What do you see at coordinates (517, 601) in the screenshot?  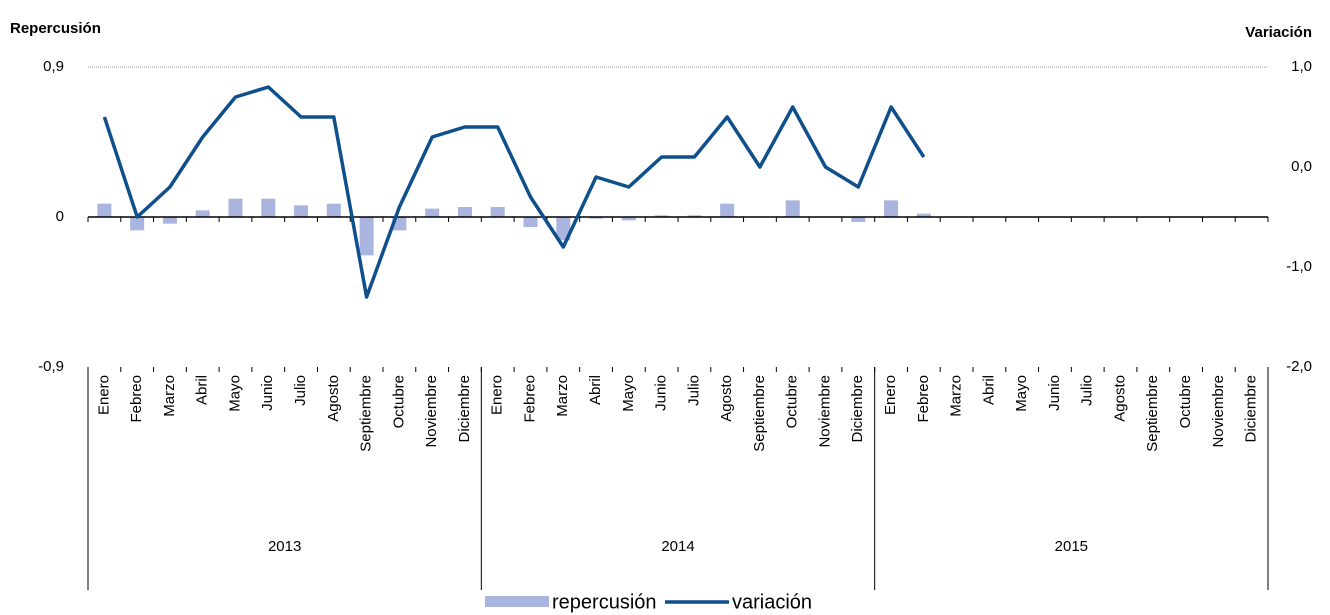 I see `legend-swatch` at bounding box center [517, 601].